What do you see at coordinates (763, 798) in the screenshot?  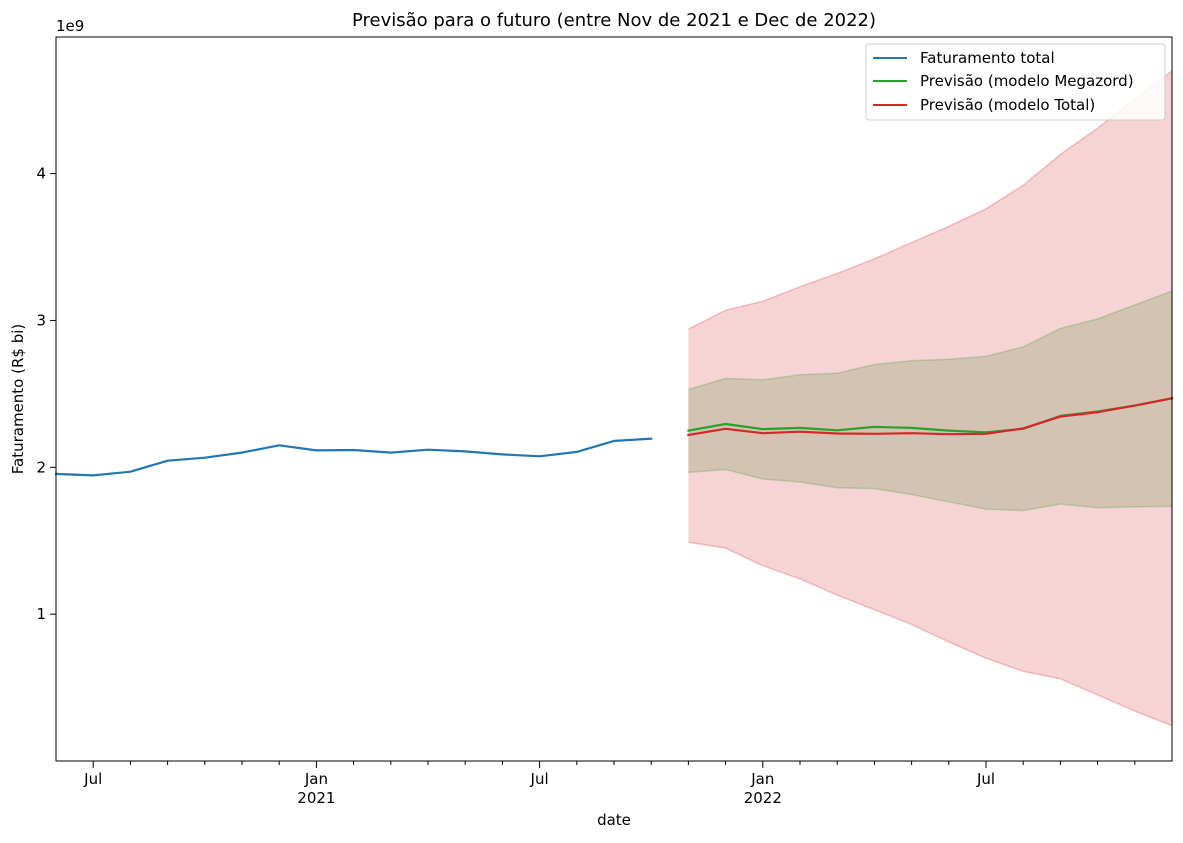 I see `x-tick-sublabel-3: 2022` at bounding box center [763, 798].